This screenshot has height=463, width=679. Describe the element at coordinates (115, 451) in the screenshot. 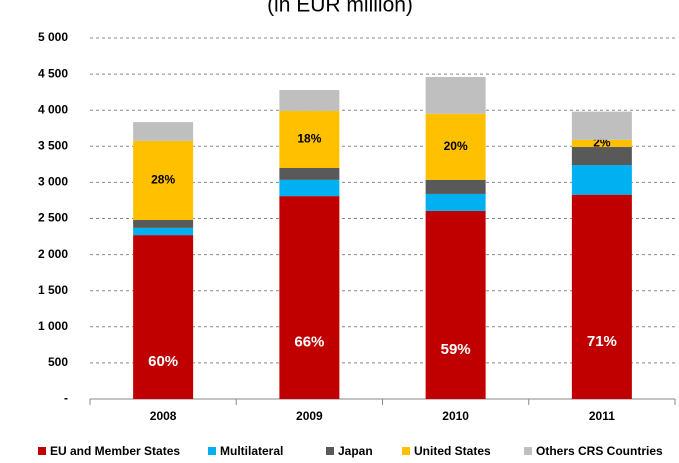

I see `legend-label: EU and Member States` at that location.